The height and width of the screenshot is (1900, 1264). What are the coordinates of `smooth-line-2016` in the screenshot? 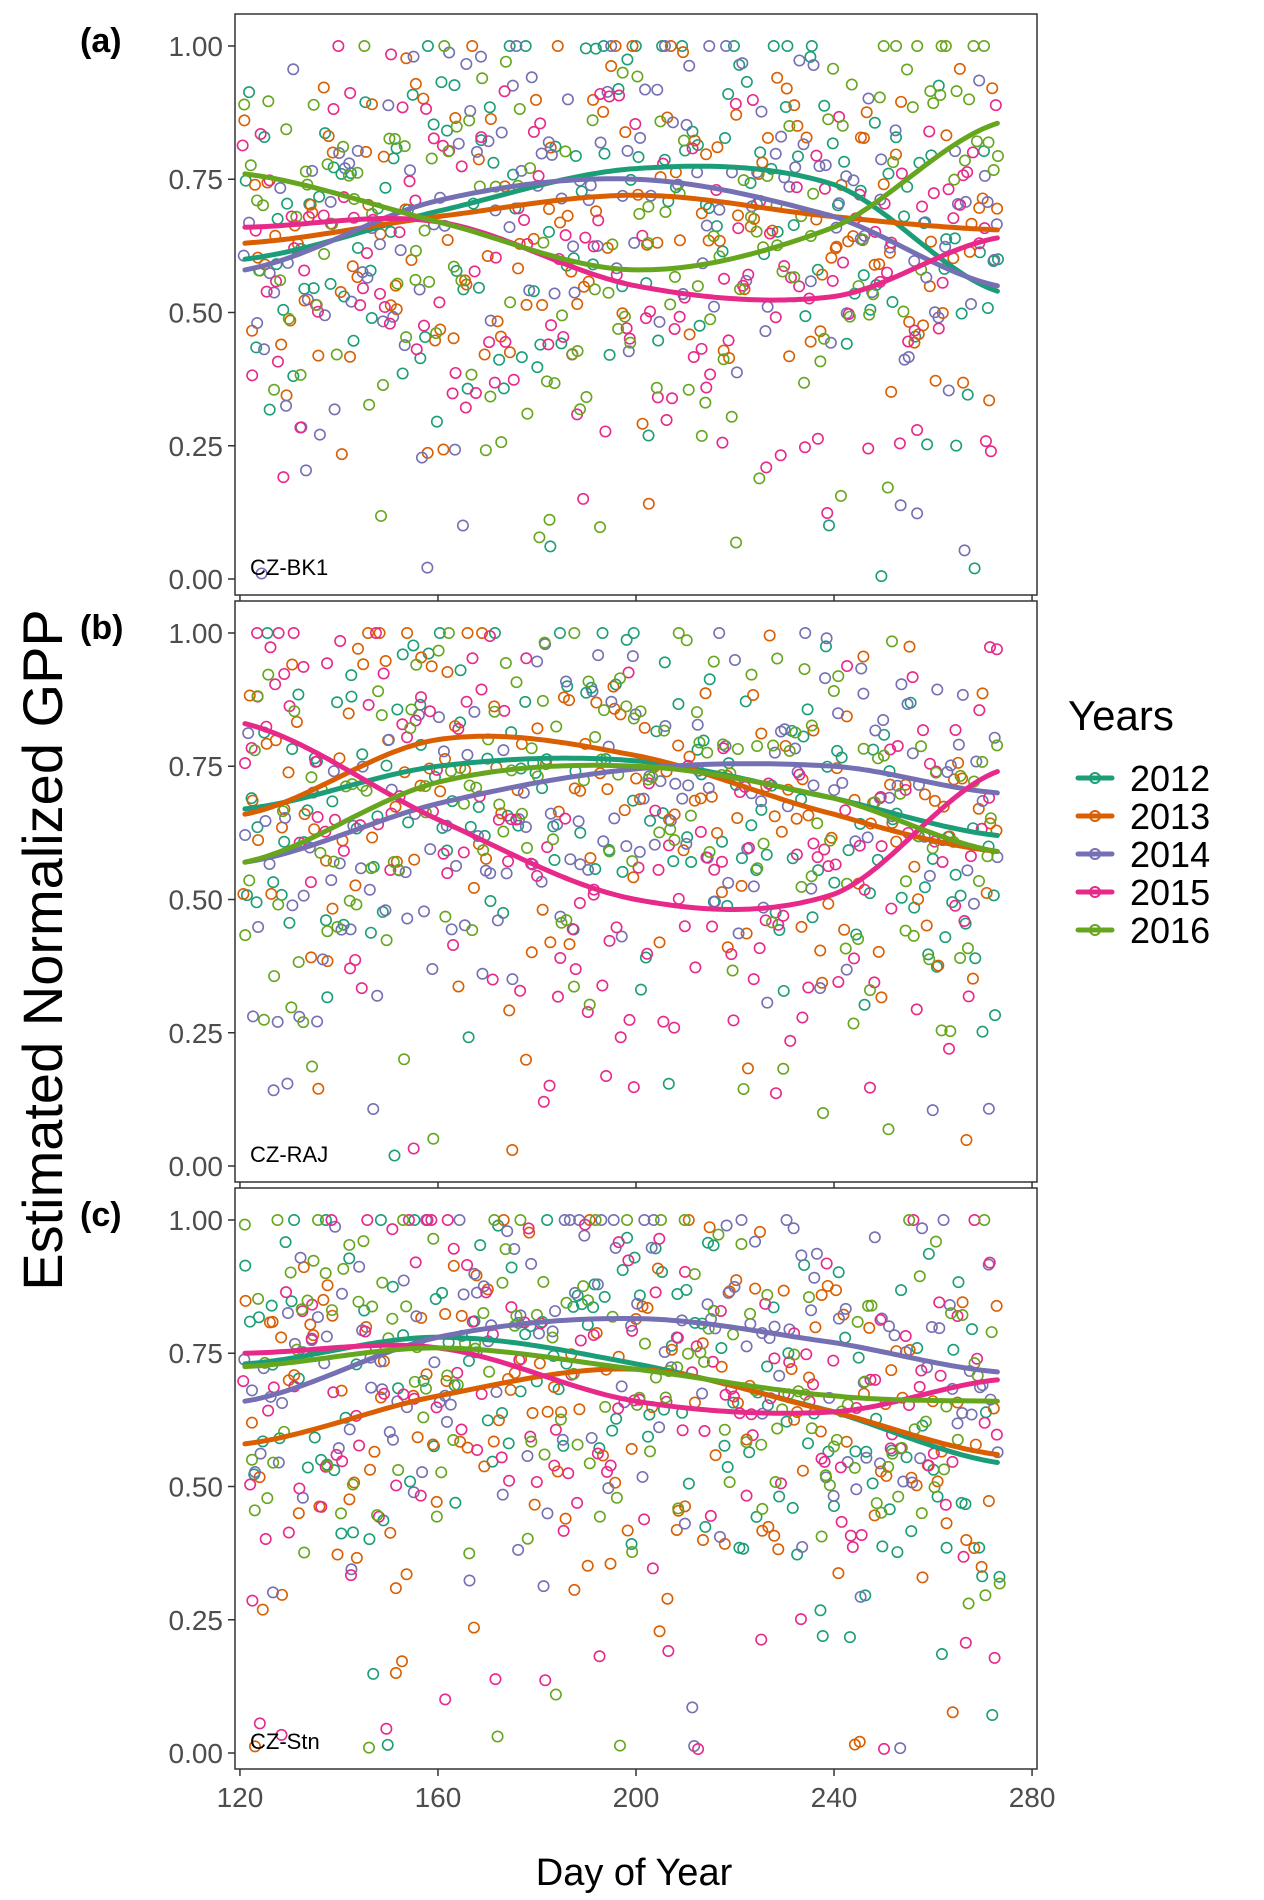 It's located at (621, 196).